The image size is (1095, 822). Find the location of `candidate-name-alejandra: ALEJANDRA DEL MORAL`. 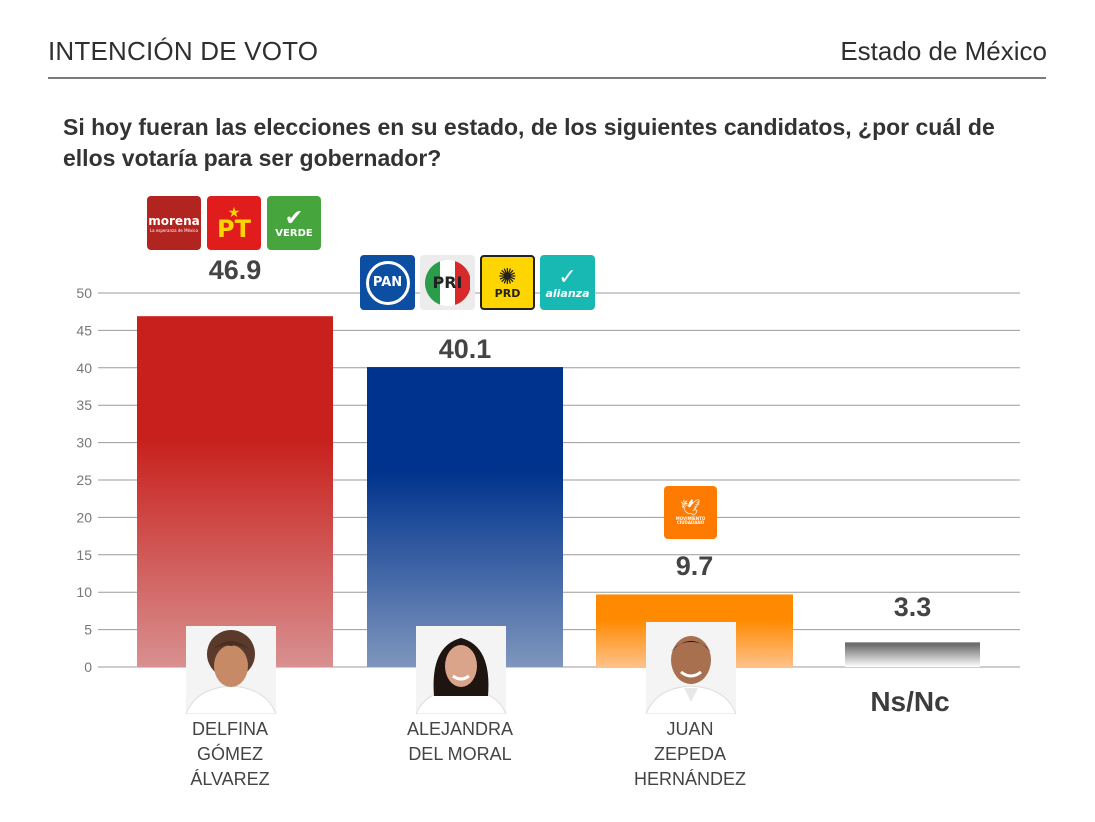

candidate-name-alejandra: ALEJANDRA DEL MORAL is located at coordinates (460, 741).